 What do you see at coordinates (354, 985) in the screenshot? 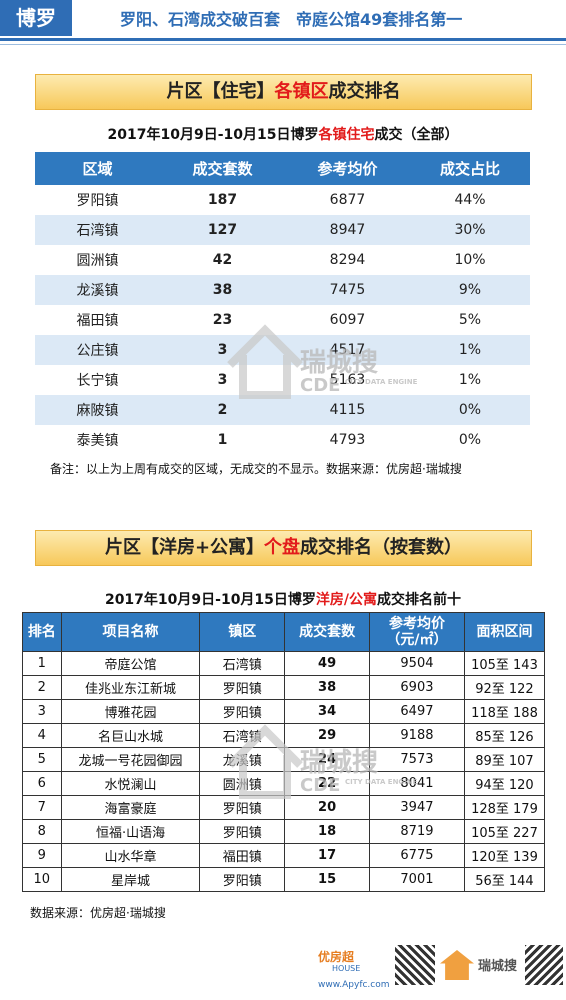
I see `footer-url: www.Apyfc.com` at bounding box center [354, 985].